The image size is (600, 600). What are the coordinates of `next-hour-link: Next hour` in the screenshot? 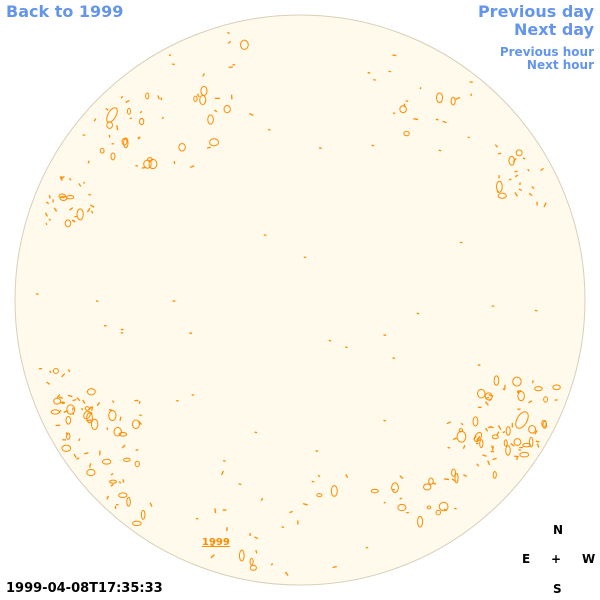 It's located at (560, 65).